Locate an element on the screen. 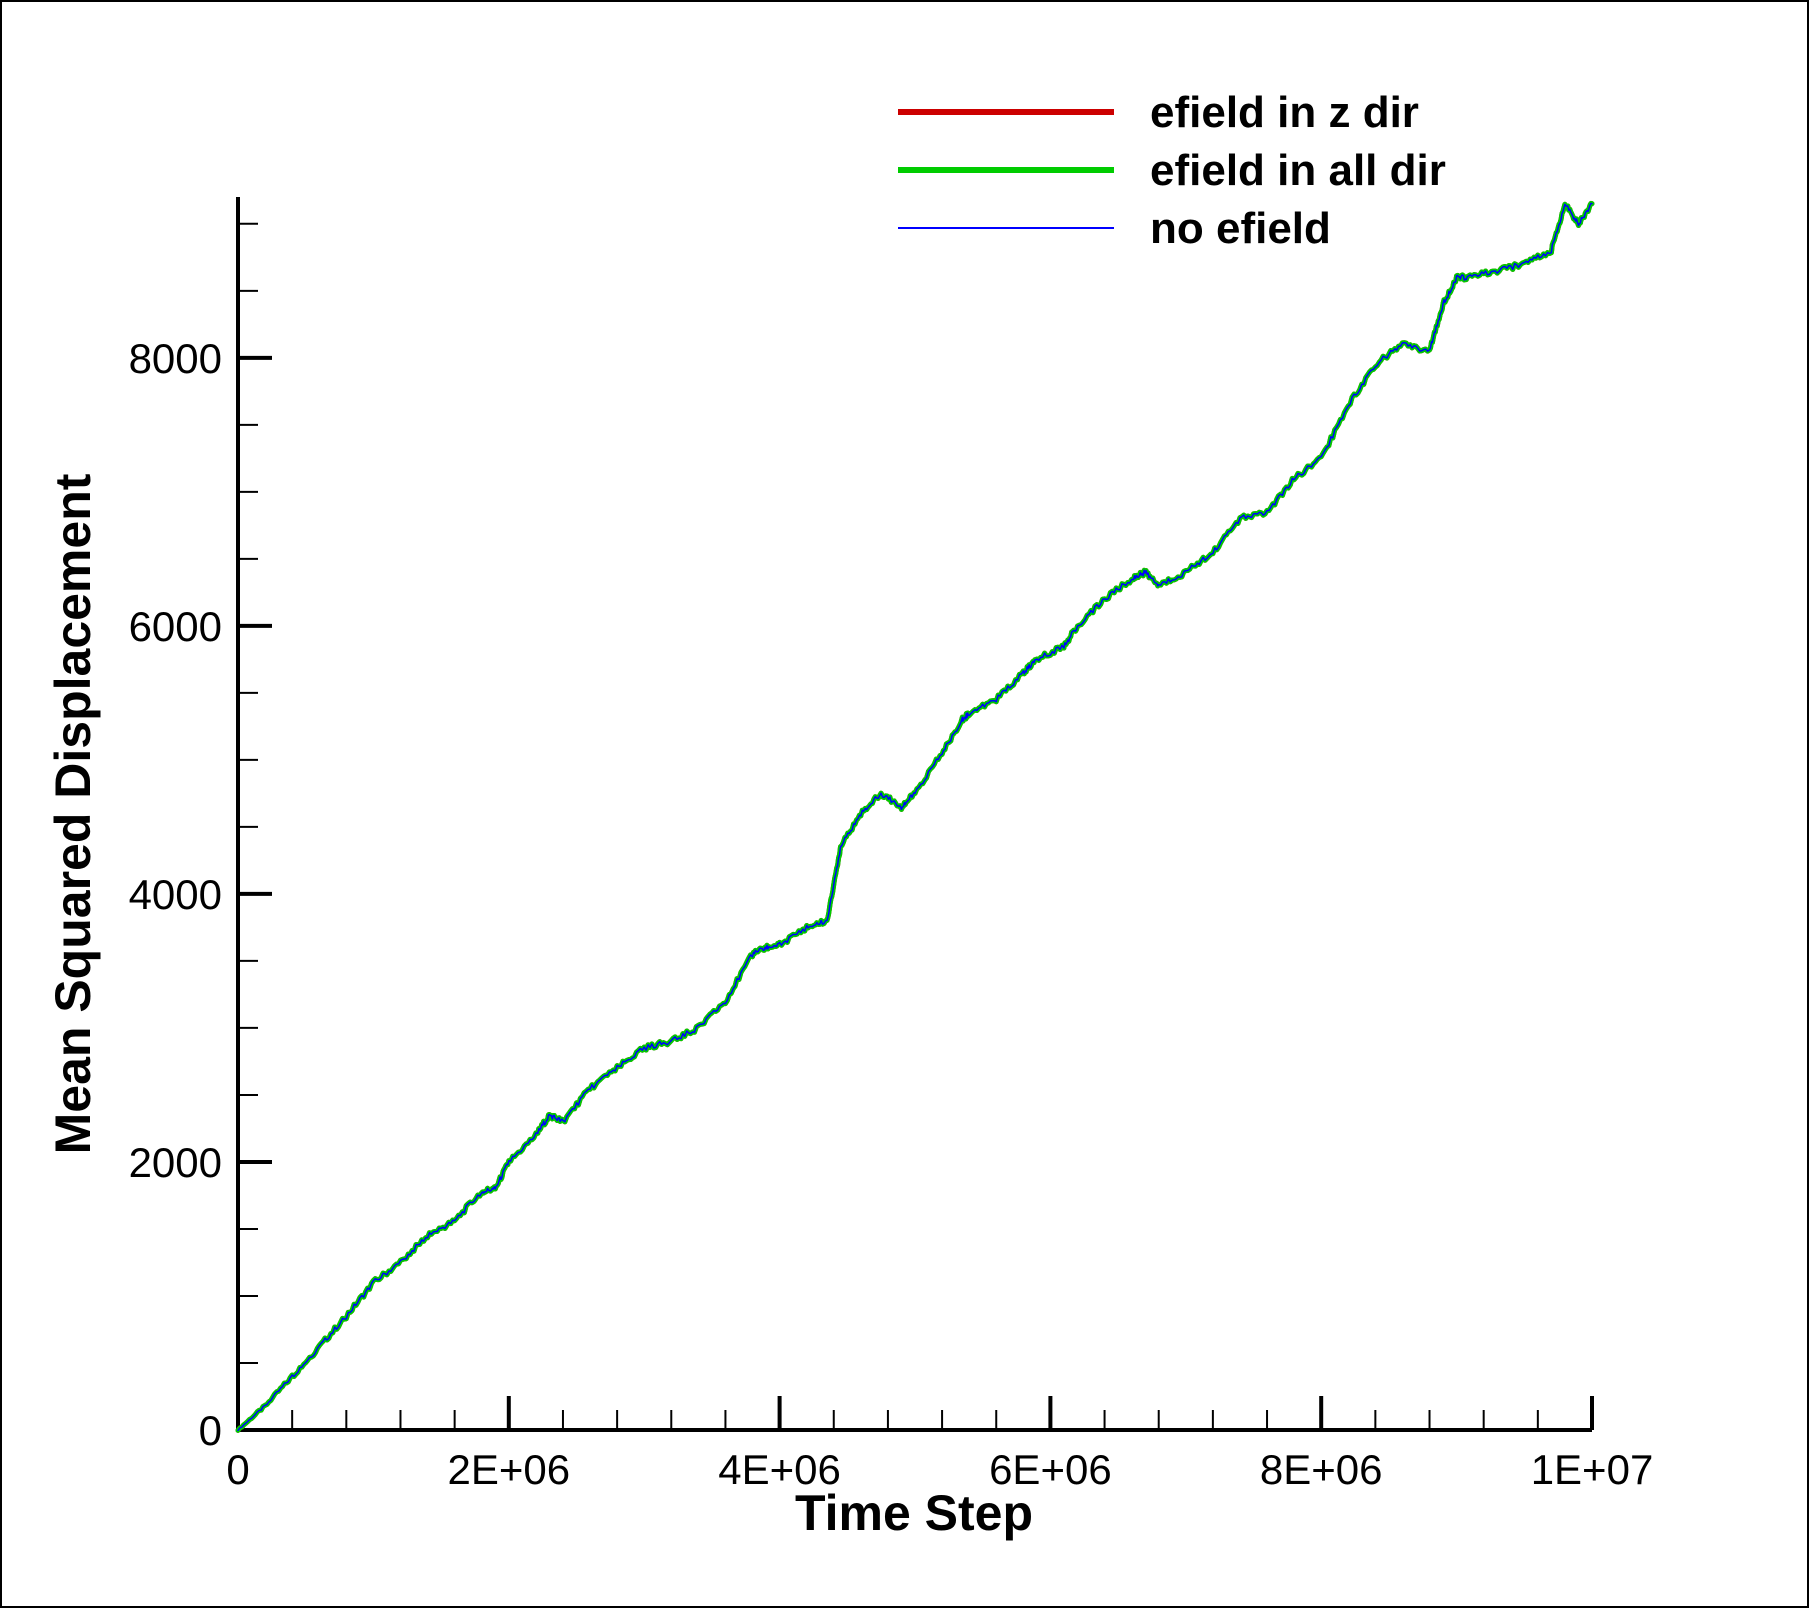 The width and height of the screenshot is (1809, 1611). x-axis-label: Time Step is located at coordinates (914, 1513).